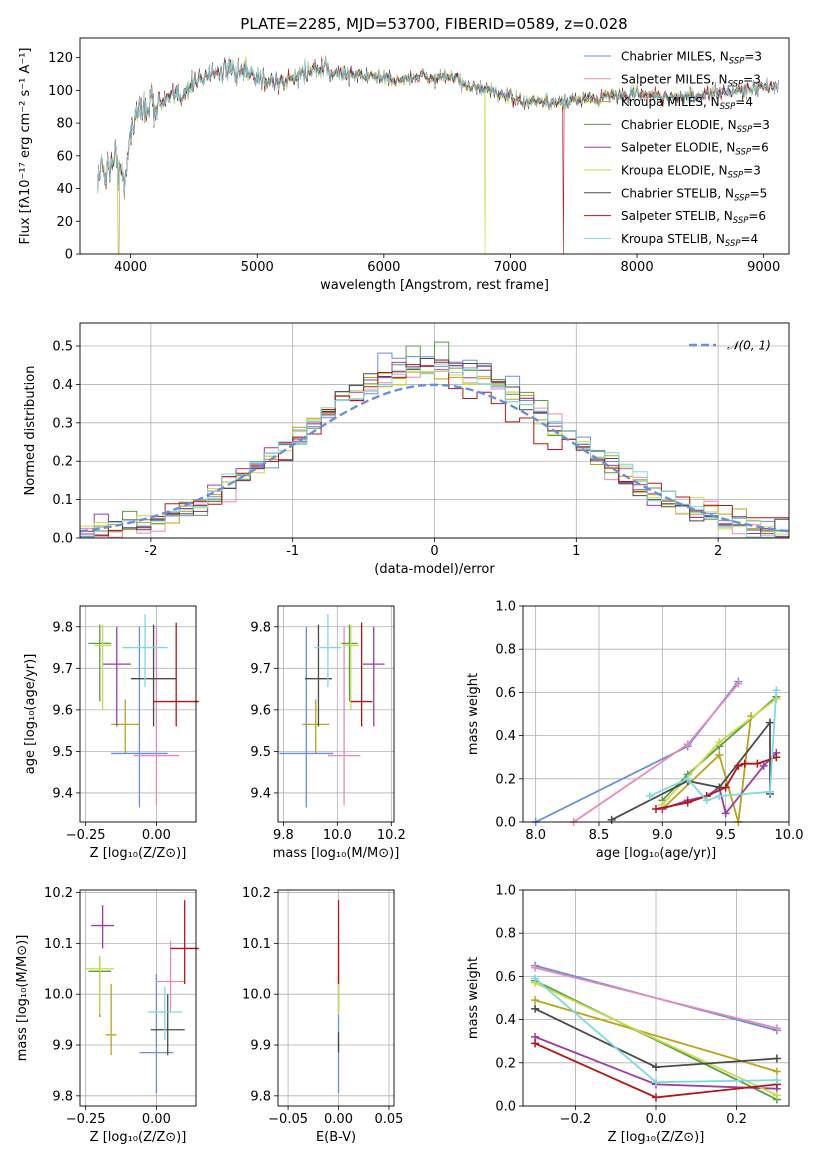 Image resolution: width=819 pixels, height=1170 pixels. What do you see at coordinates (438, 127) in the screenshot?
I see `spectrum-line` at bounding box center [438, 127].